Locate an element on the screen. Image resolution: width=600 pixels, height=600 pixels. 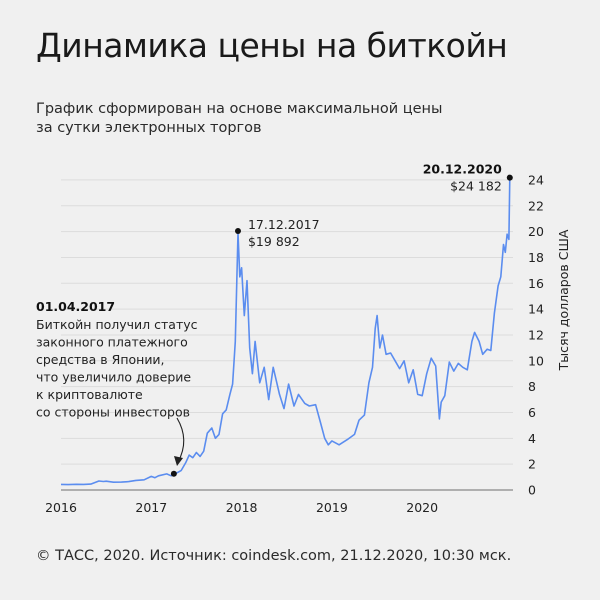
y-tick-label: 18 is located at coordinates (536, 257).